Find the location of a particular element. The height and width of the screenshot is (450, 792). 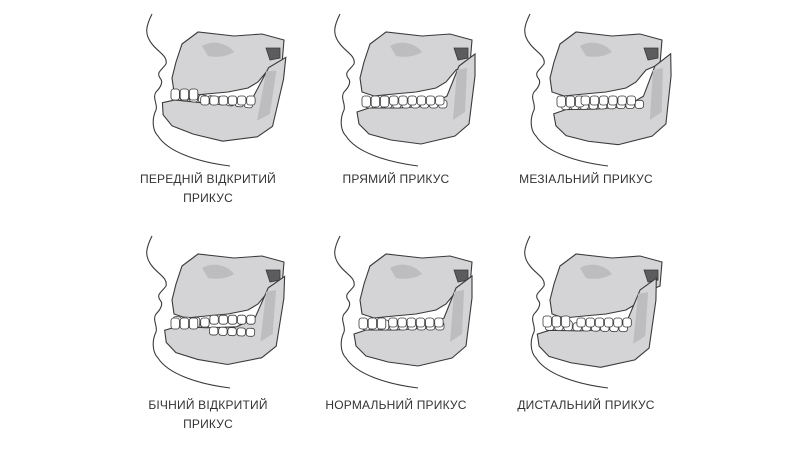

jaw-illustration-normal-bite is located at coordinates (403, 312).